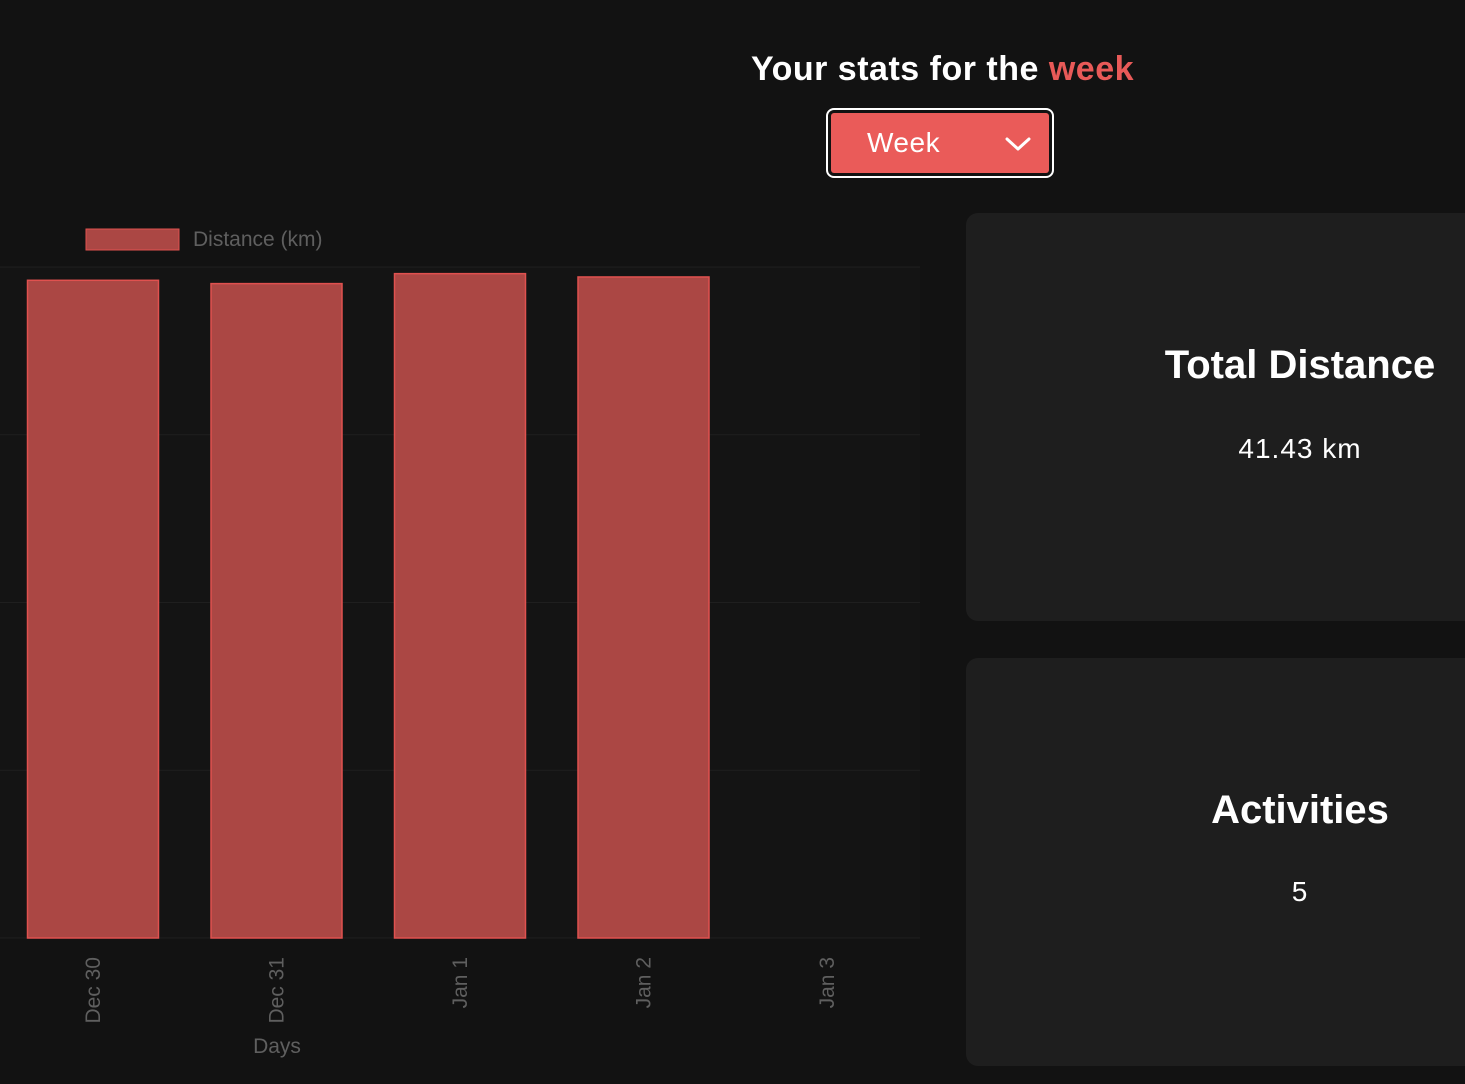  What do you see at coordinates (644, 982) in the screenshot?
I see `x-tick-label: Jan 2` at bounding box center [644, 982].